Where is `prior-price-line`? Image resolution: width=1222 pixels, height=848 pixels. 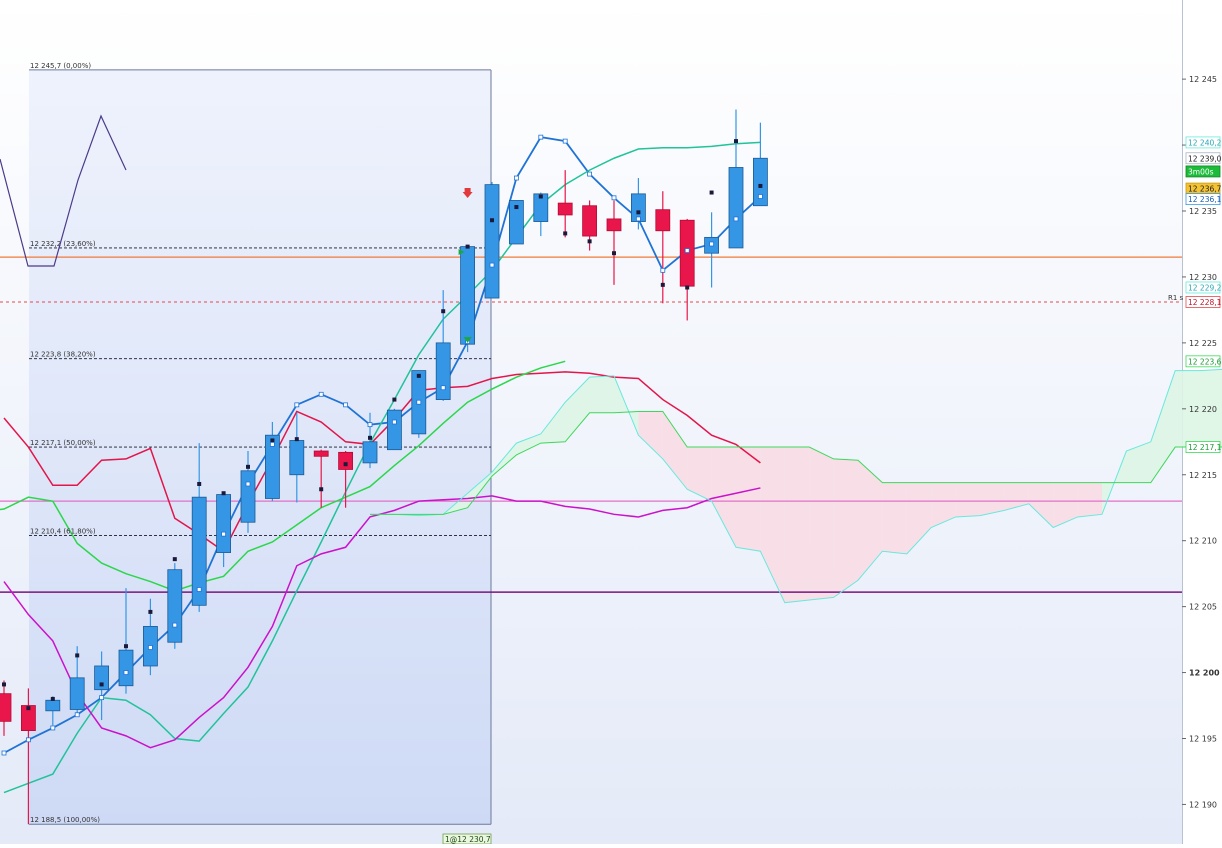
prior-price-line is located at coordinates (63, 190).